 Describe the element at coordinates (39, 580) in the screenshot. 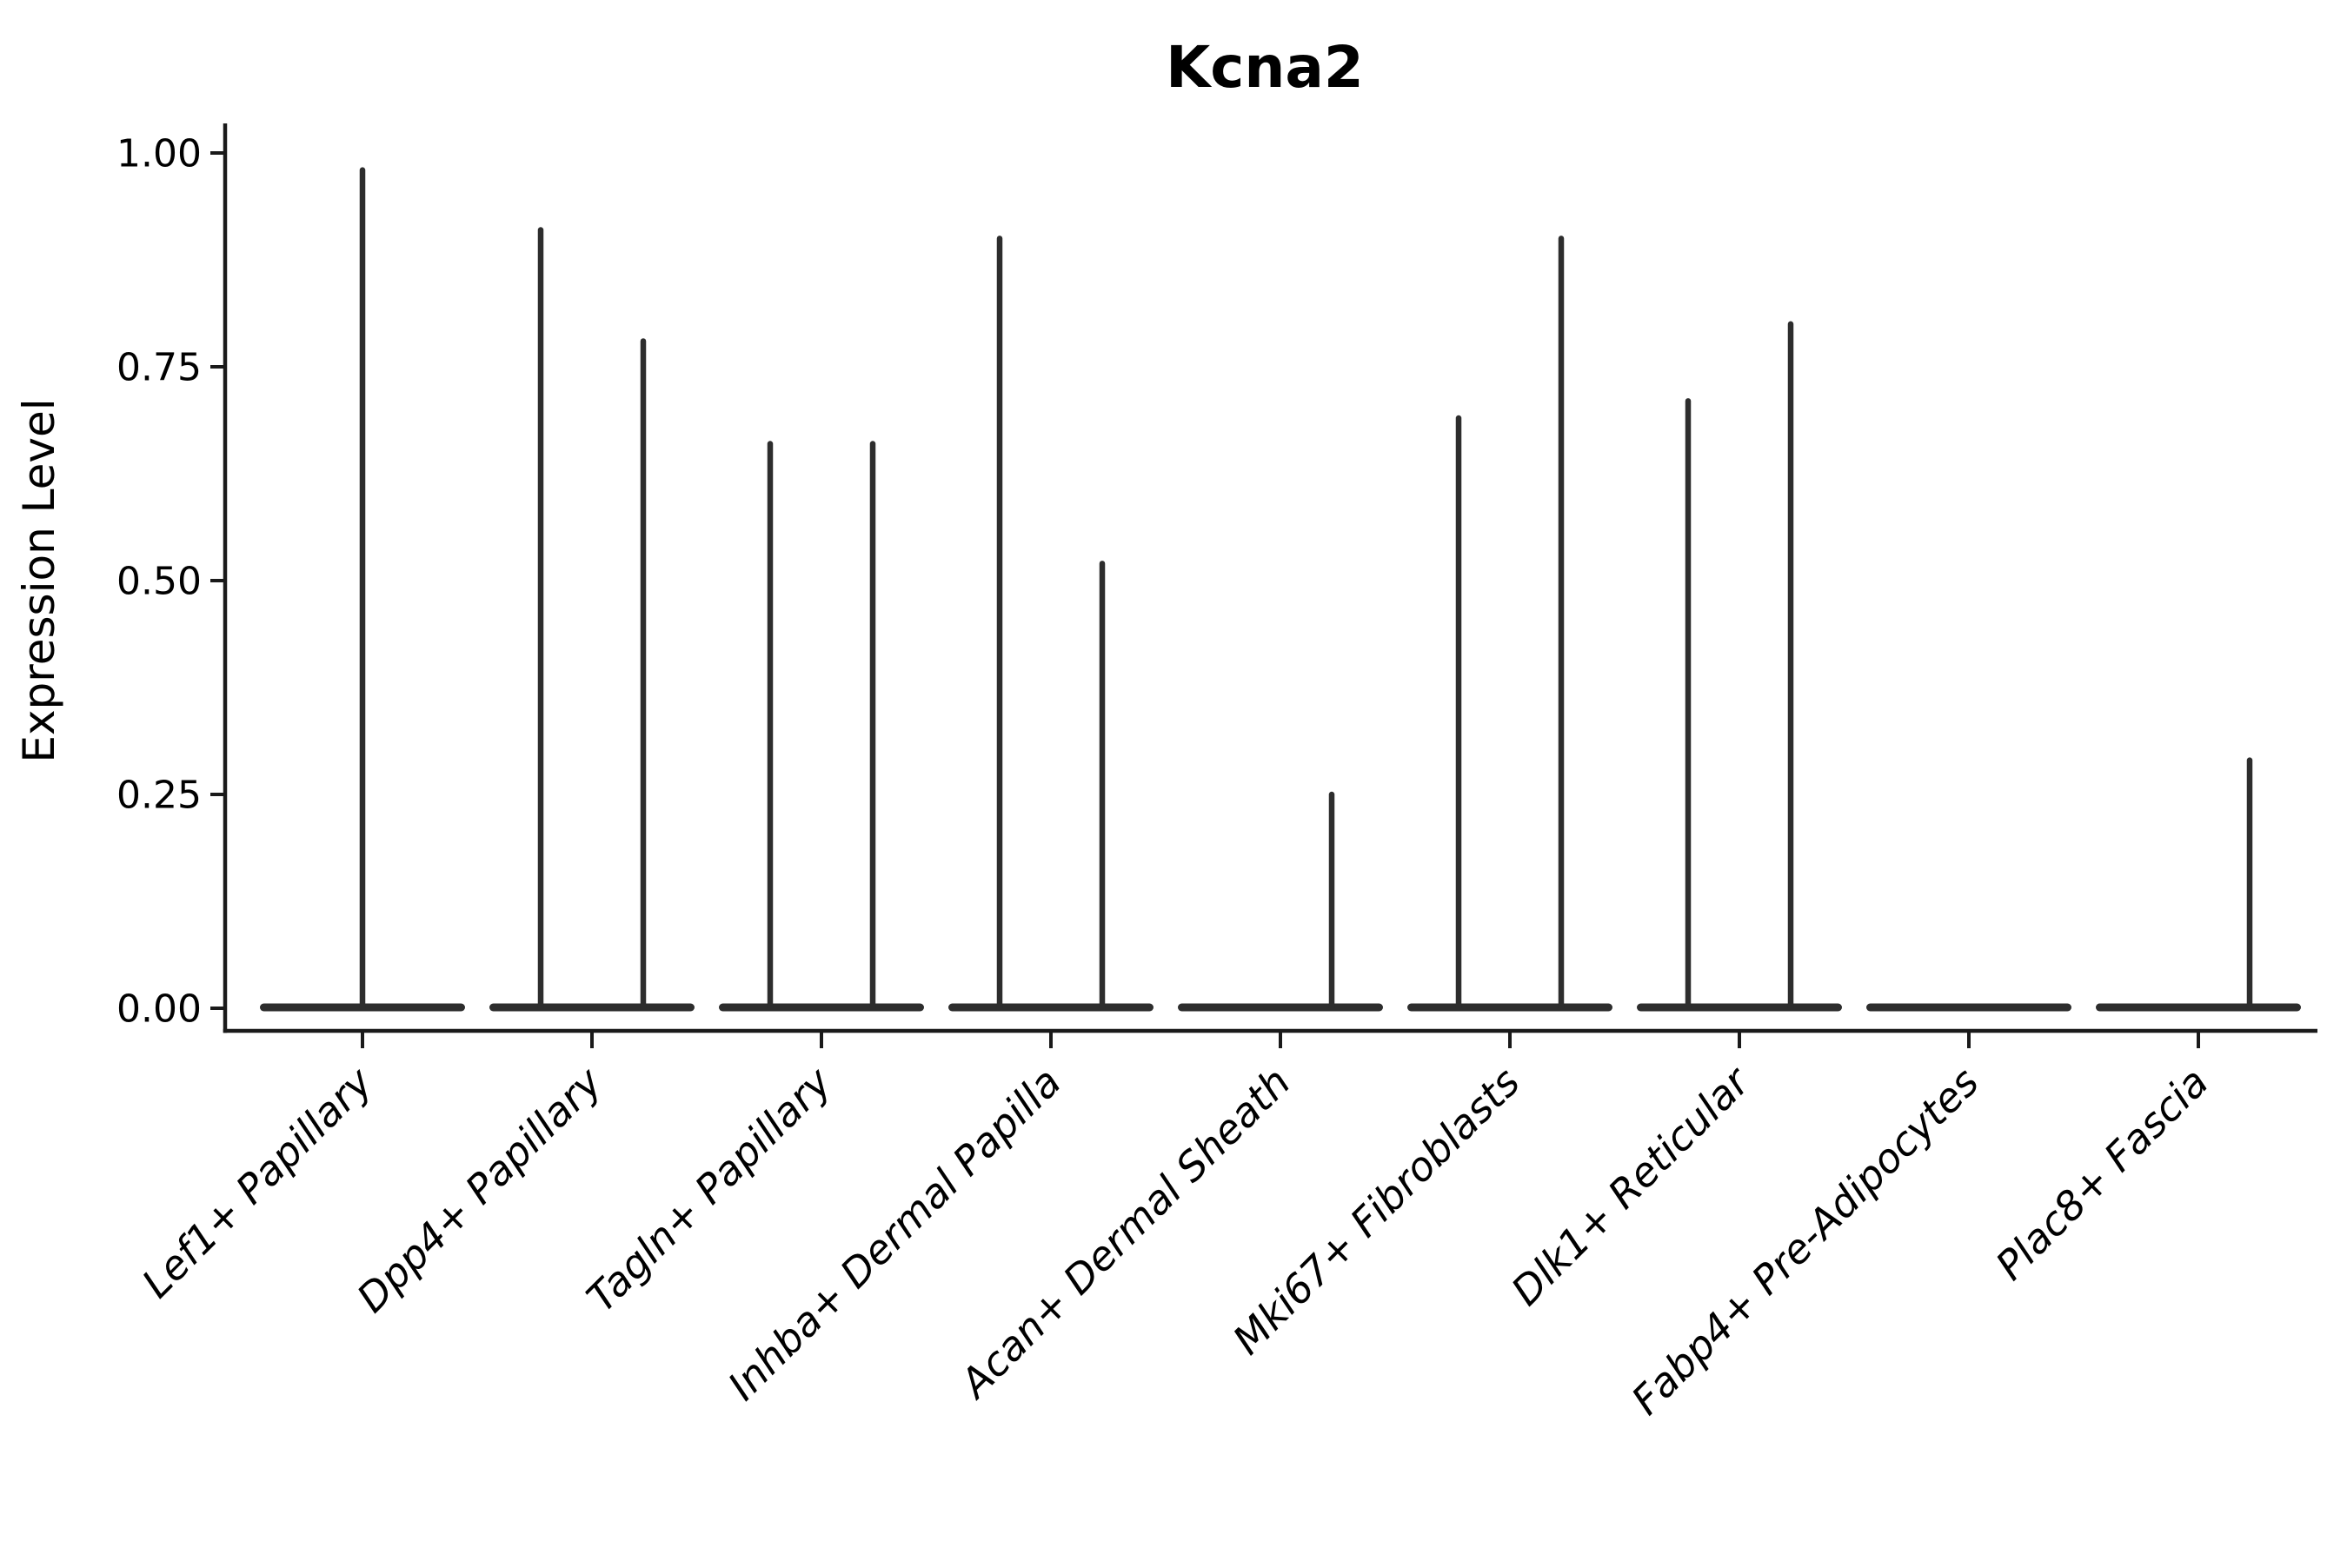

I see `y-axis-label: Expression Level` at that location.